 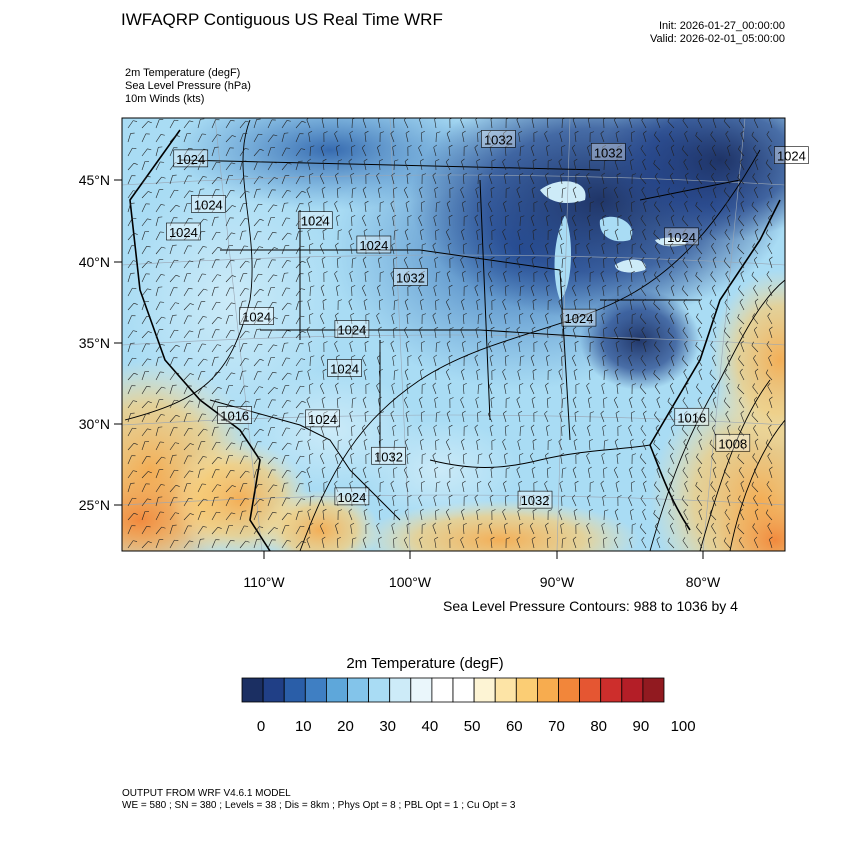 I want to click on colorbar-tick-label: 100, so click(x=683, y=726).